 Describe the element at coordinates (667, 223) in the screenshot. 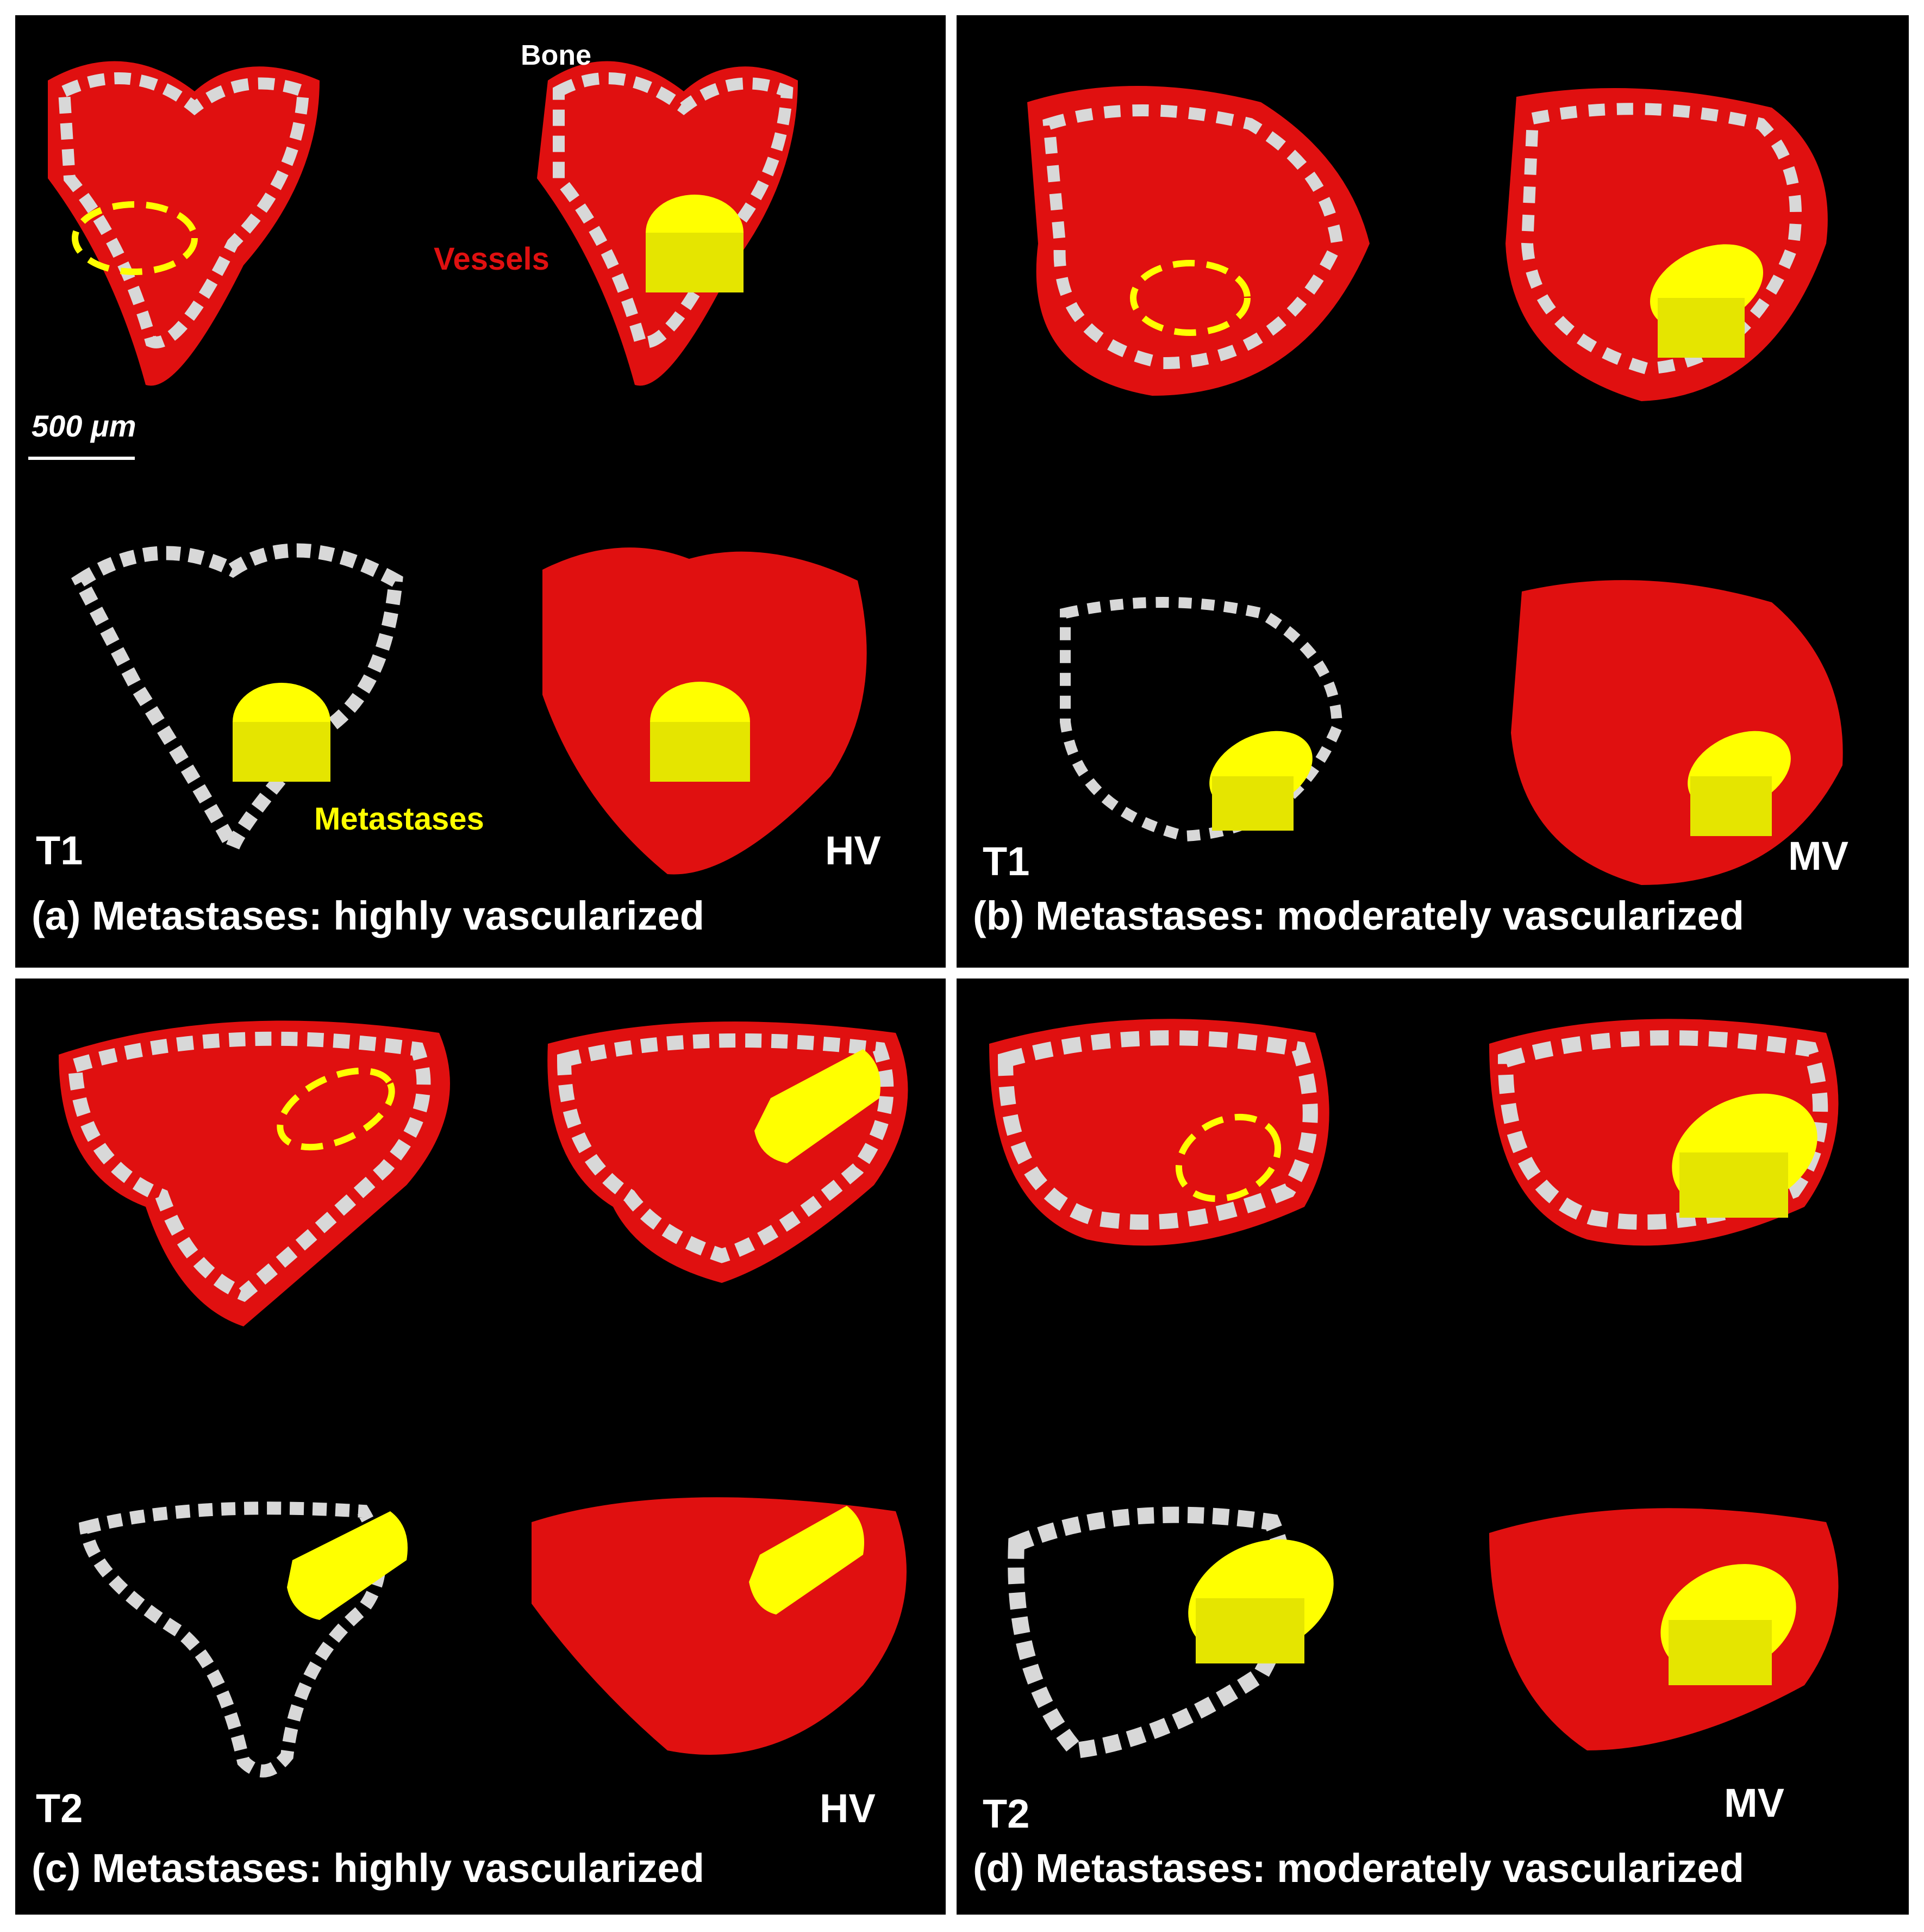

I see `render-a-top-right` at that location.